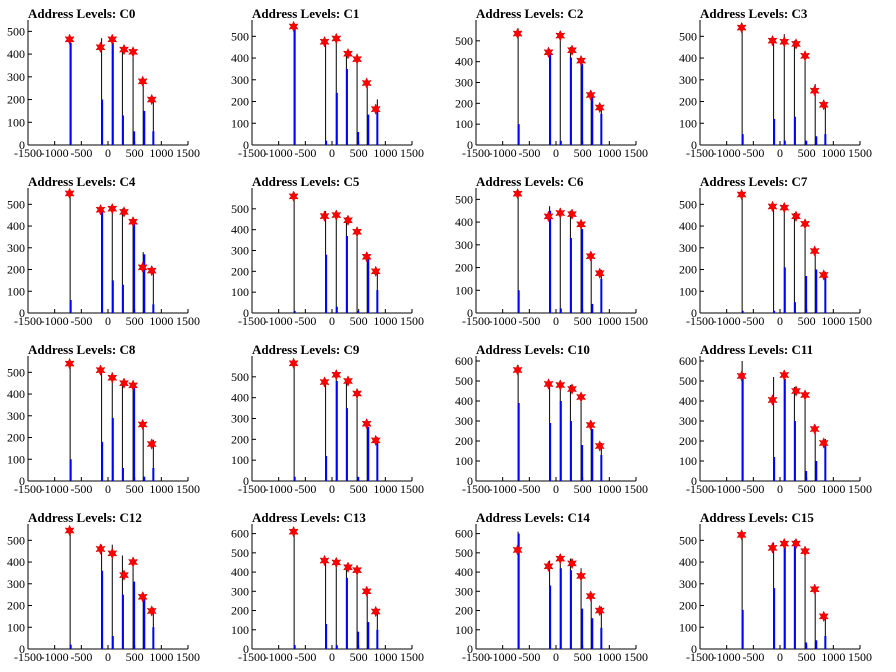 The image size is (896, 672). Describe the element at coordinates (754, 181) in the screenshot. I see `chart-title: Address Levels: C7` at that location.